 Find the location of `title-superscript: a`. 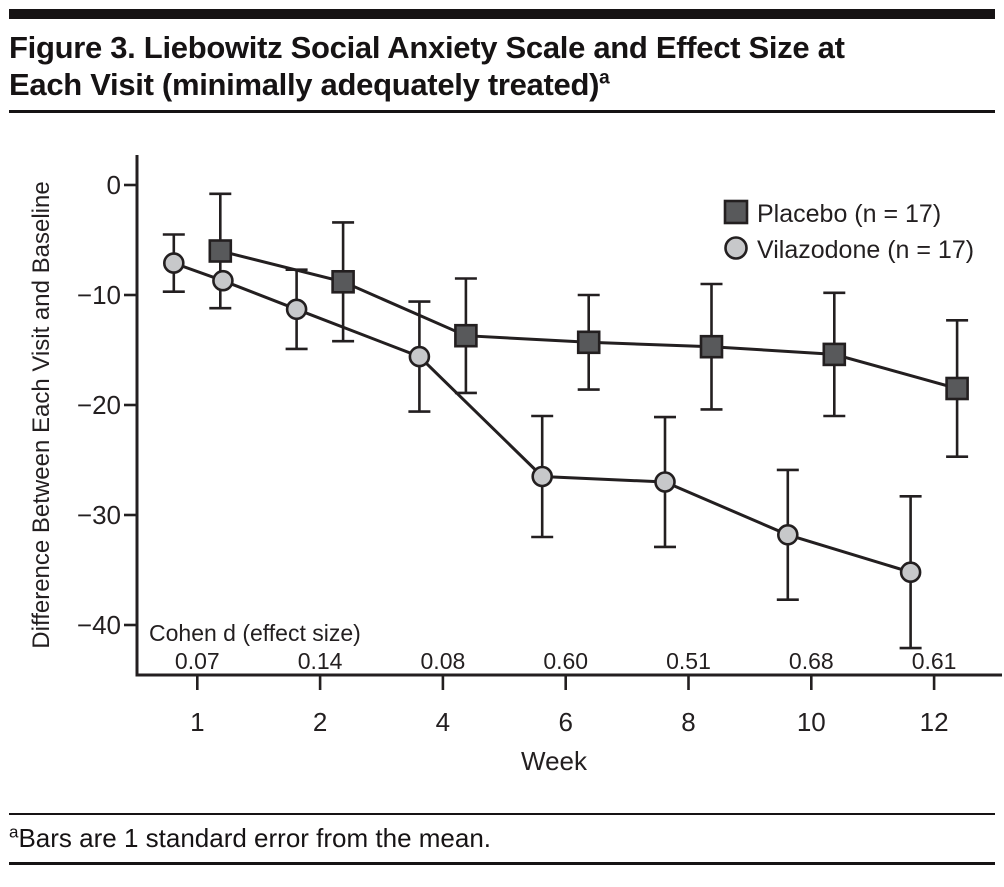

title-superscript: a is located at coordinates (604, 78).